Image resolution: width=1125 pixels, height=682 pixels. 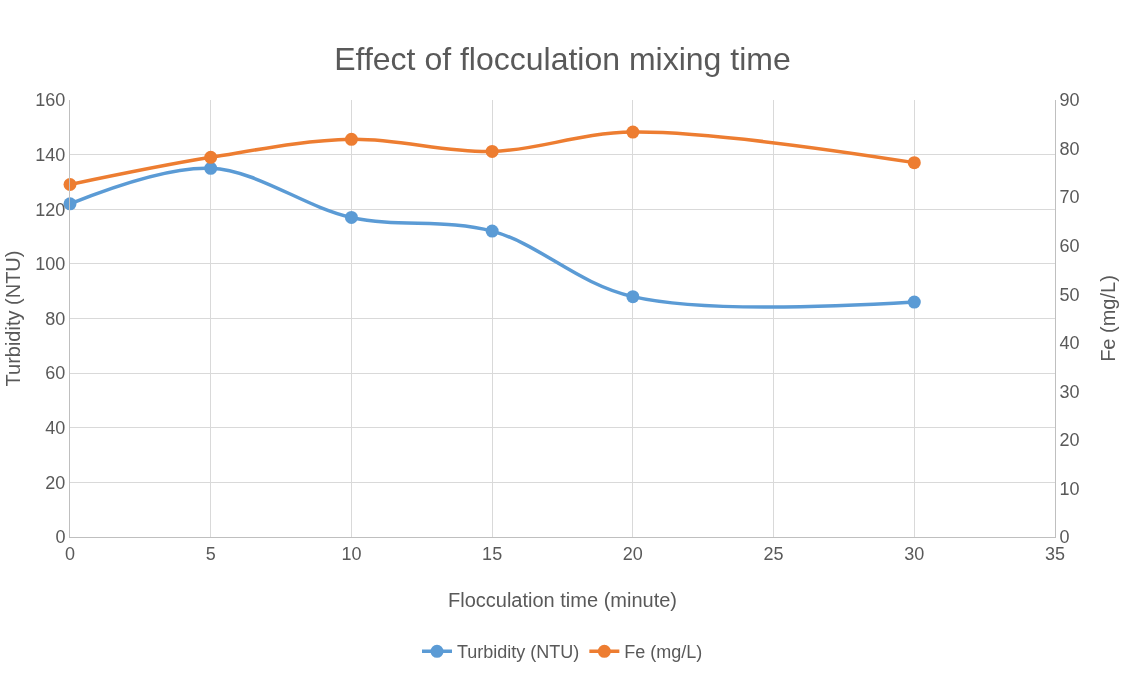 I want to click on legend-label: Turbidity (NTU), so click(x=518, y=652).